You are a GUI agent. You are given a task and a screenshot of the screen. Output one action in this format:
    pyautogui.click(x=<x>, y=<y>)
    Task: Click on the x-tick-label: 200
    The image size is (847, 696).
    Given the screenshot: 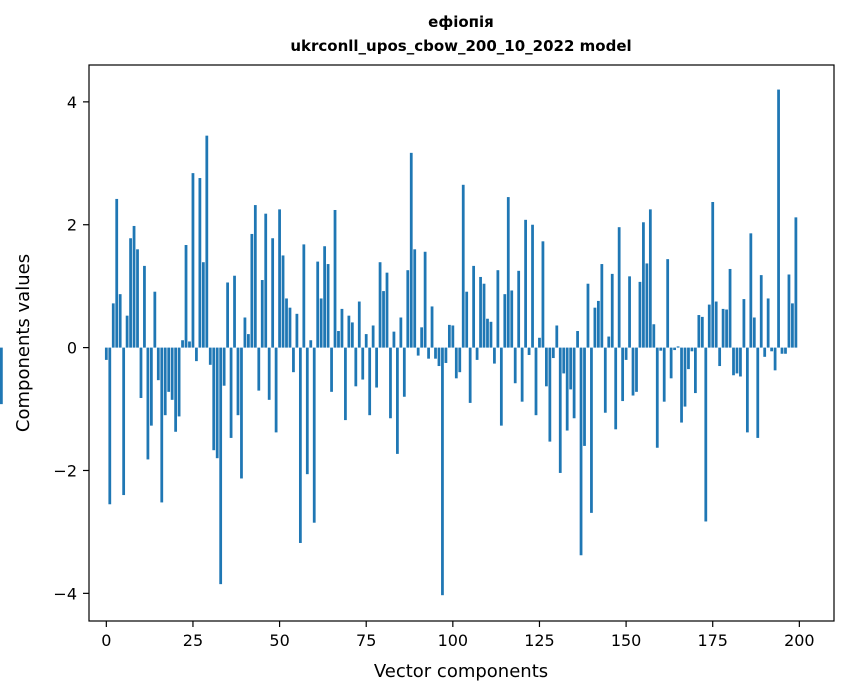 What is the action you would take?
    pyautogui.click(x=799, y=640)
    